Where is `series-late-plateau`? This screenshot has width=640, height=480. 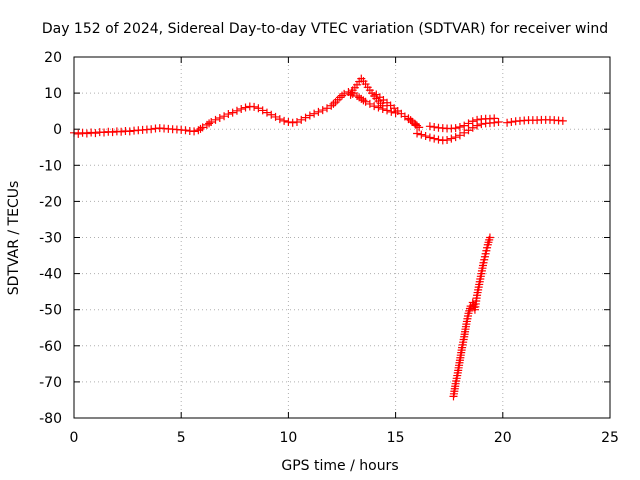 series-late-plateau is located at coordinates (535, 121).